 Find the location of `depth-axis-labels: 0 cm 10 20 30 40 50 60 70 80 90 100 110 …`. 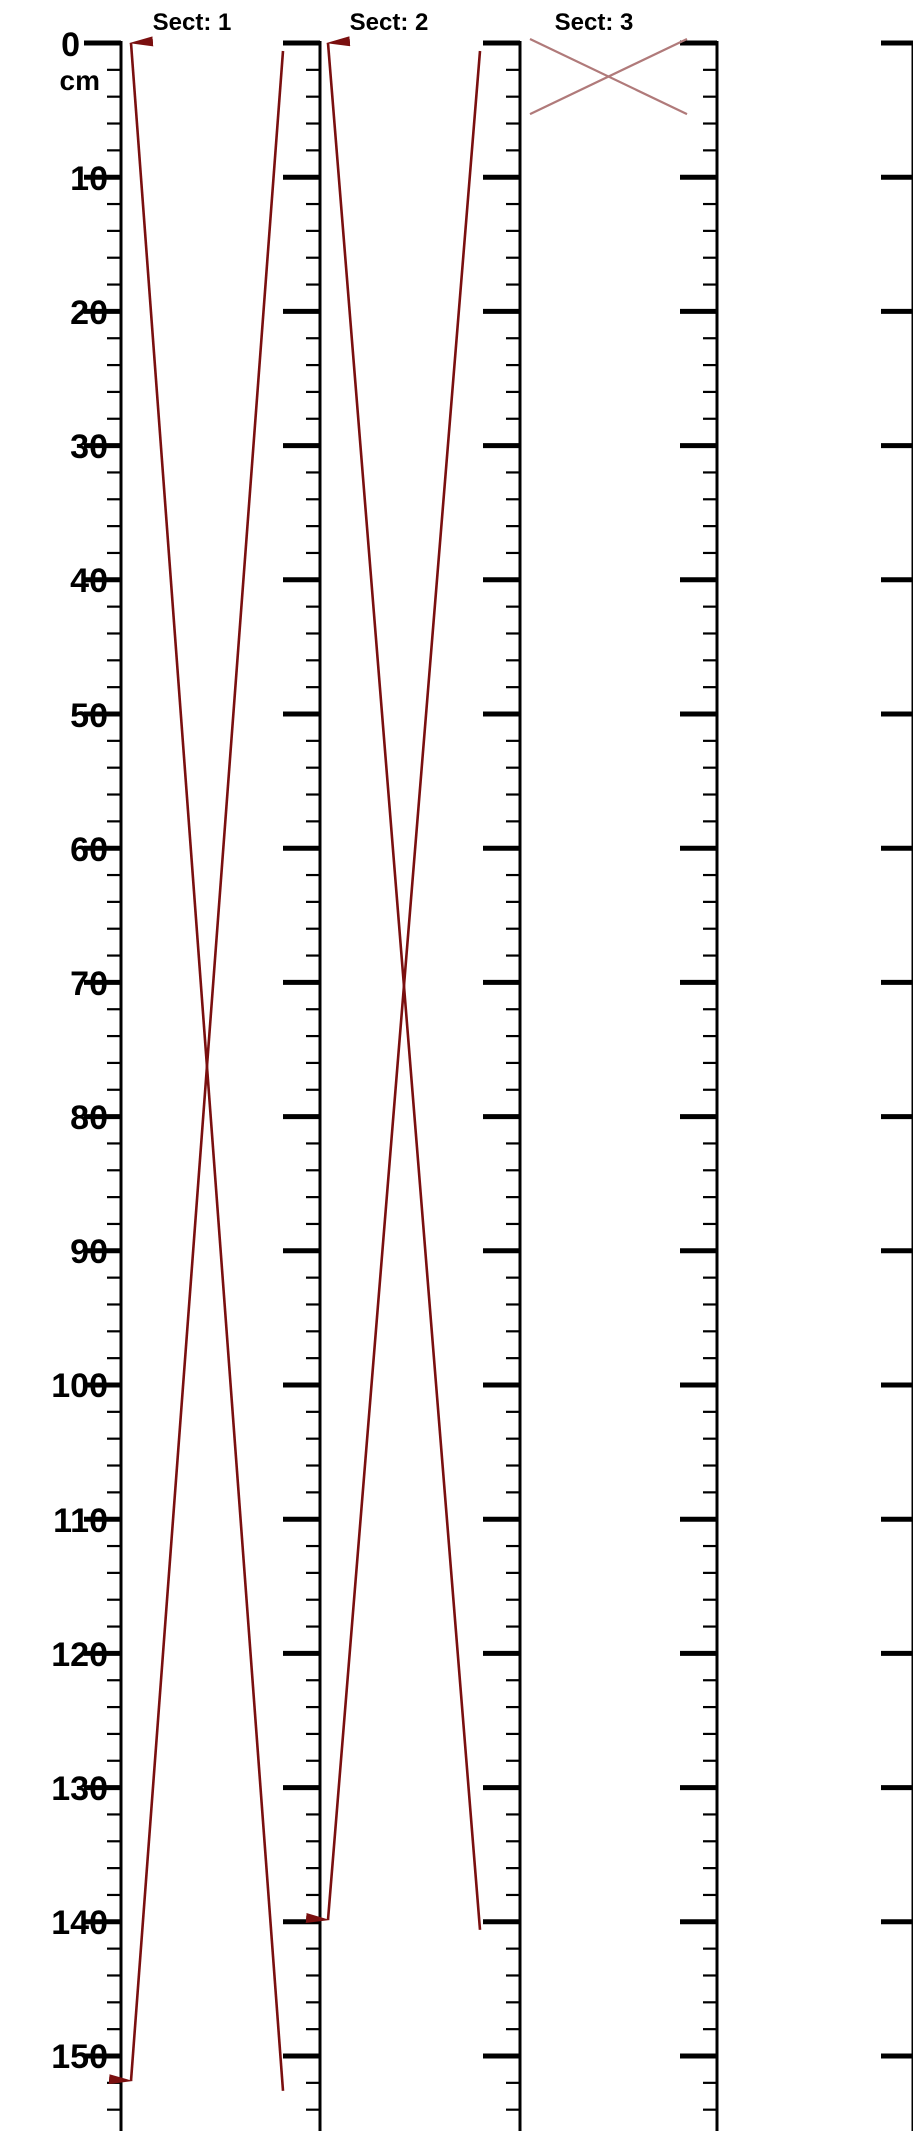

depth-axis-labels: 0 cm 10 20 30 40 50 60 70 80 90 100 110 … is located at coordinates (79, 1051).